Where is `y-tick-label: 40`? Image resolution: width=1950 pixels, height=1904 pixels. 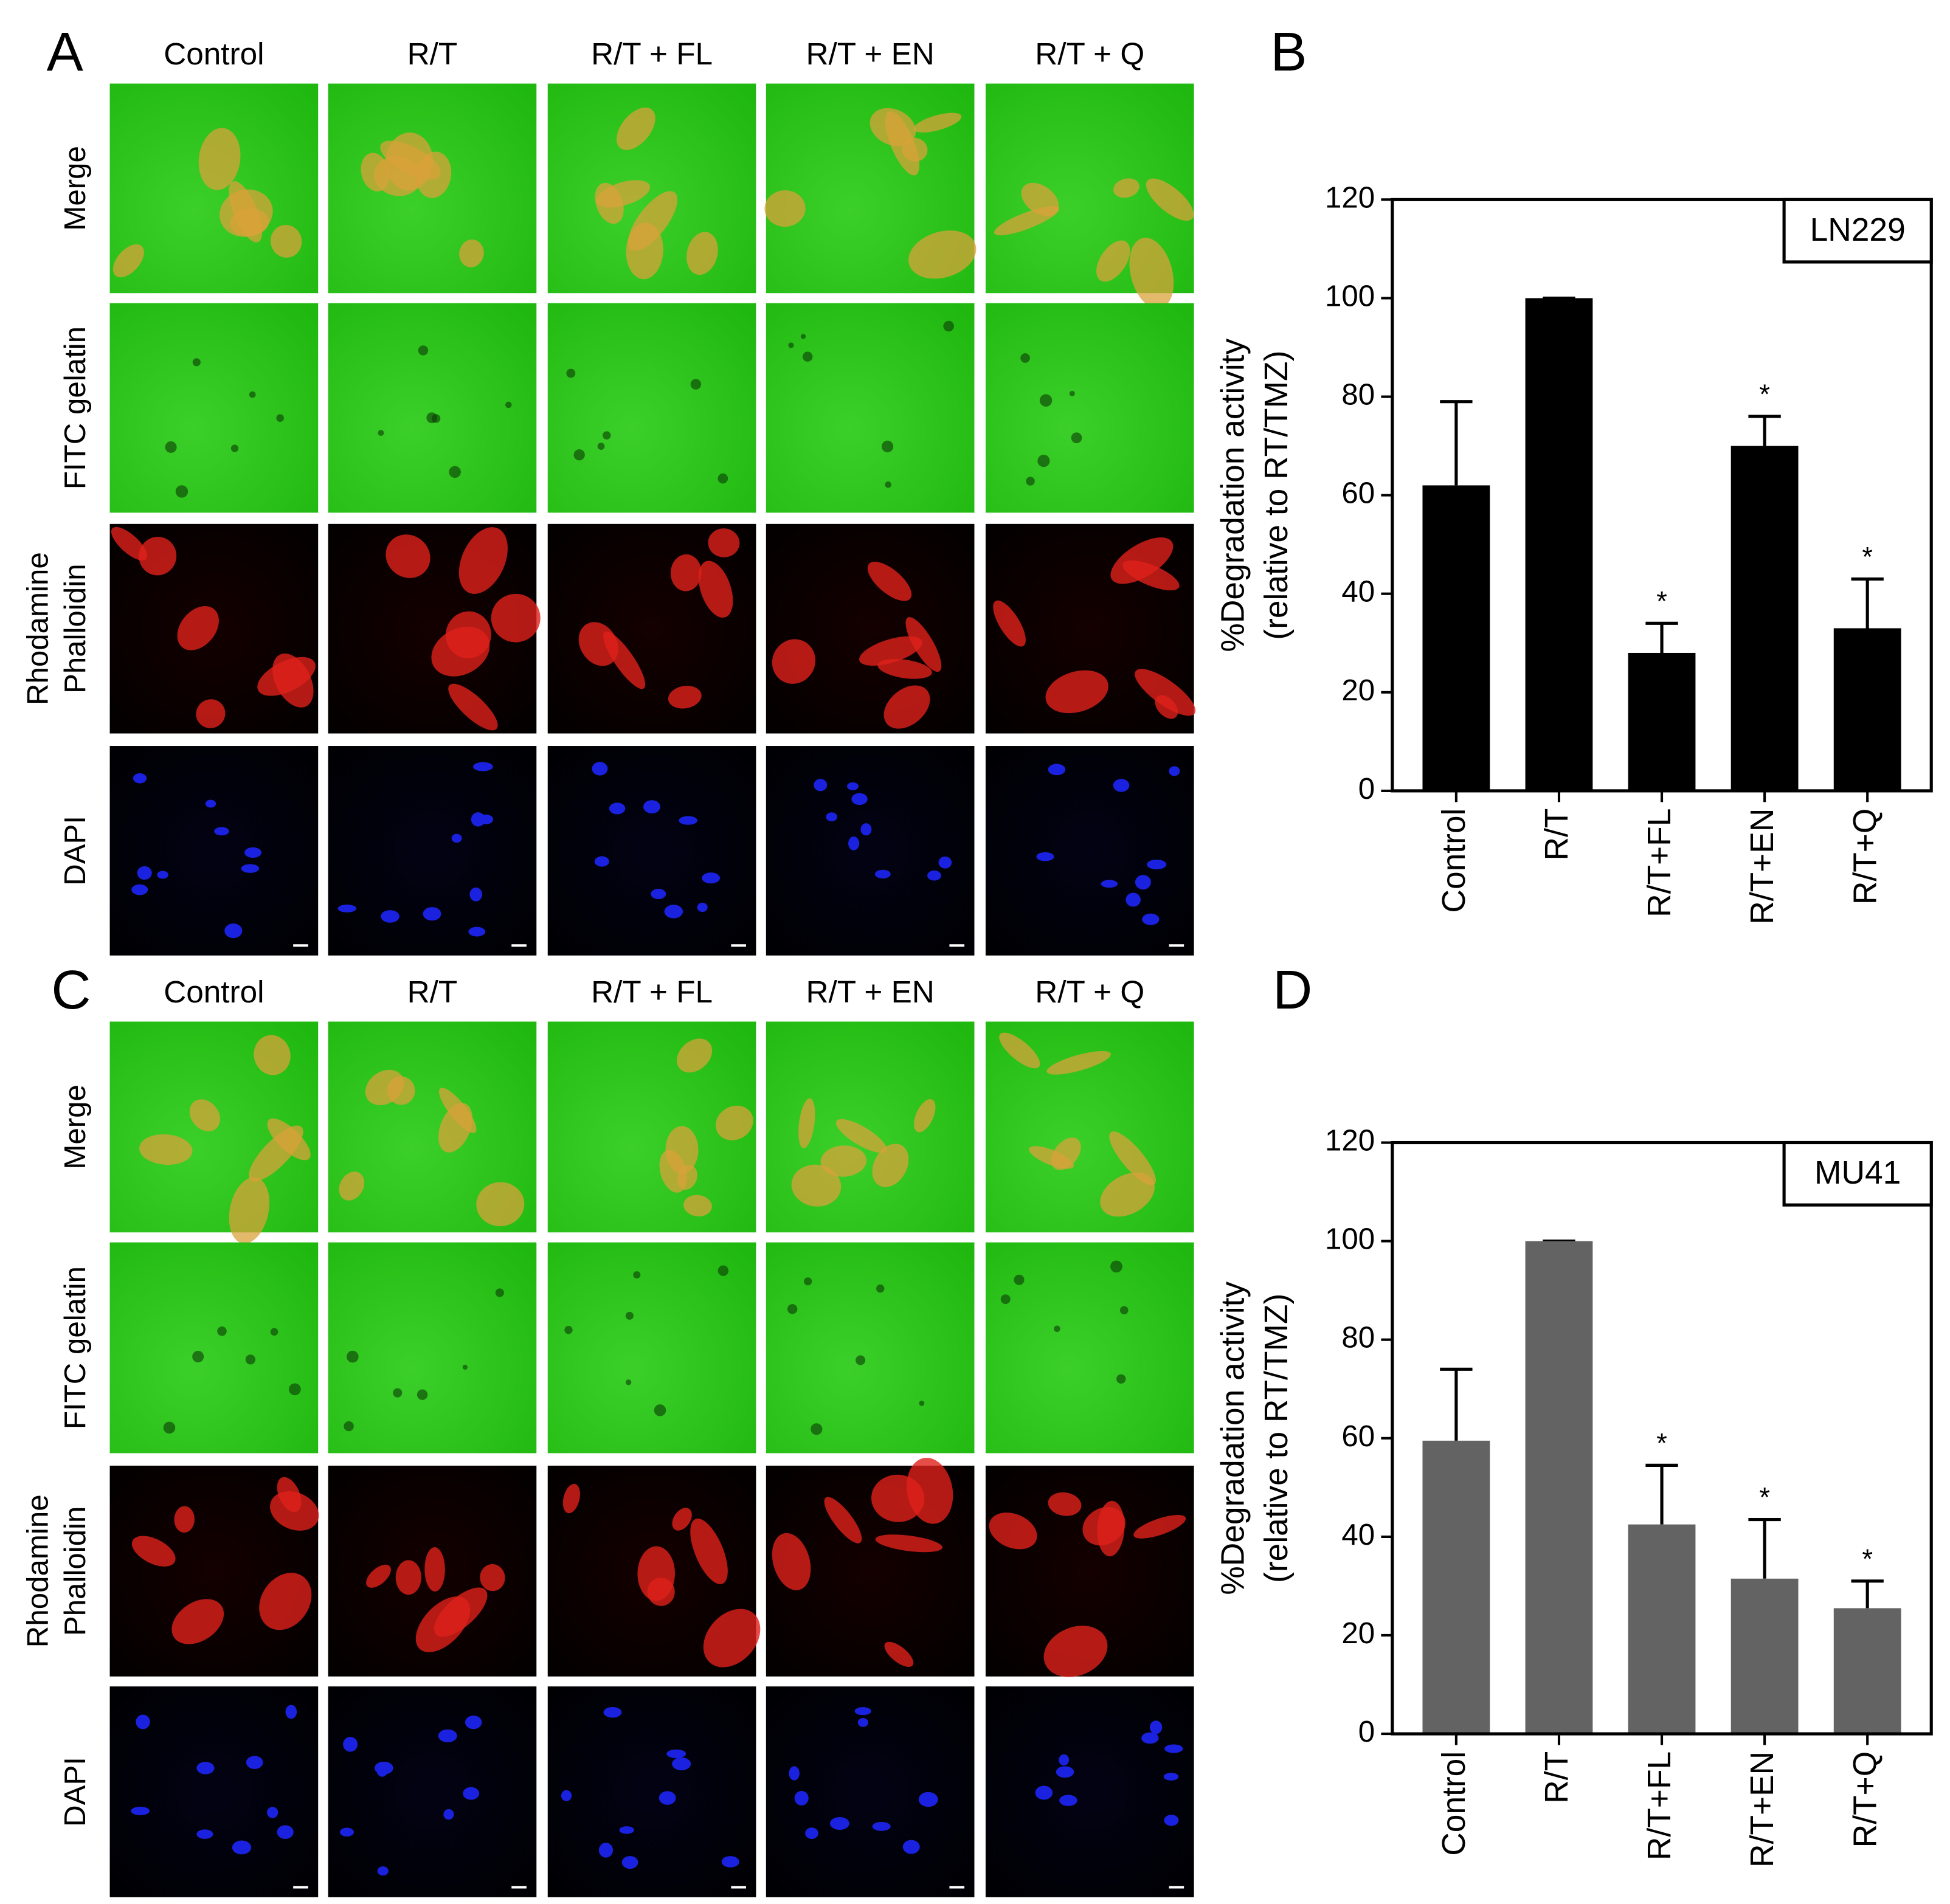 y-tick-label: 40 is located at coordinates (1358, 1534).